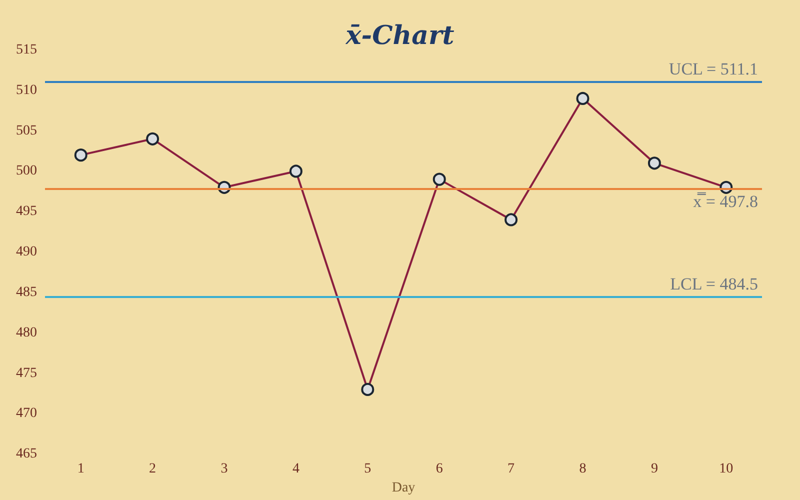 The height and width of the screenshot is (500, 800). Describe the element at coordinates (26, 332) in the screenshot. I see `y-tick-label: 480` at that location.